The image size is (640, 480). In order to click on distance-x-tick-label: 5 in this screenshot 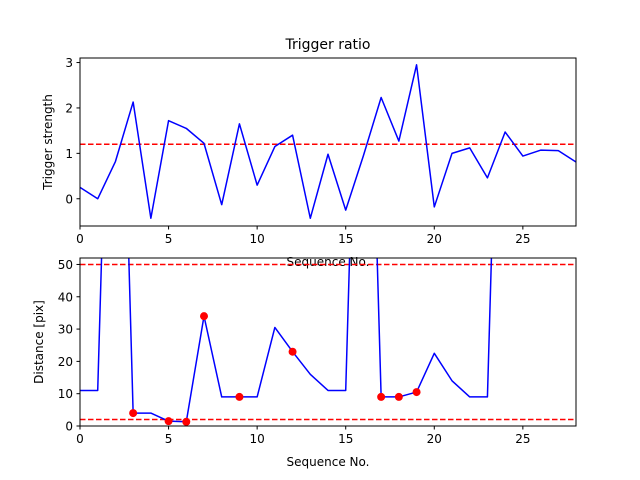, I will do `click(169, 439)`.